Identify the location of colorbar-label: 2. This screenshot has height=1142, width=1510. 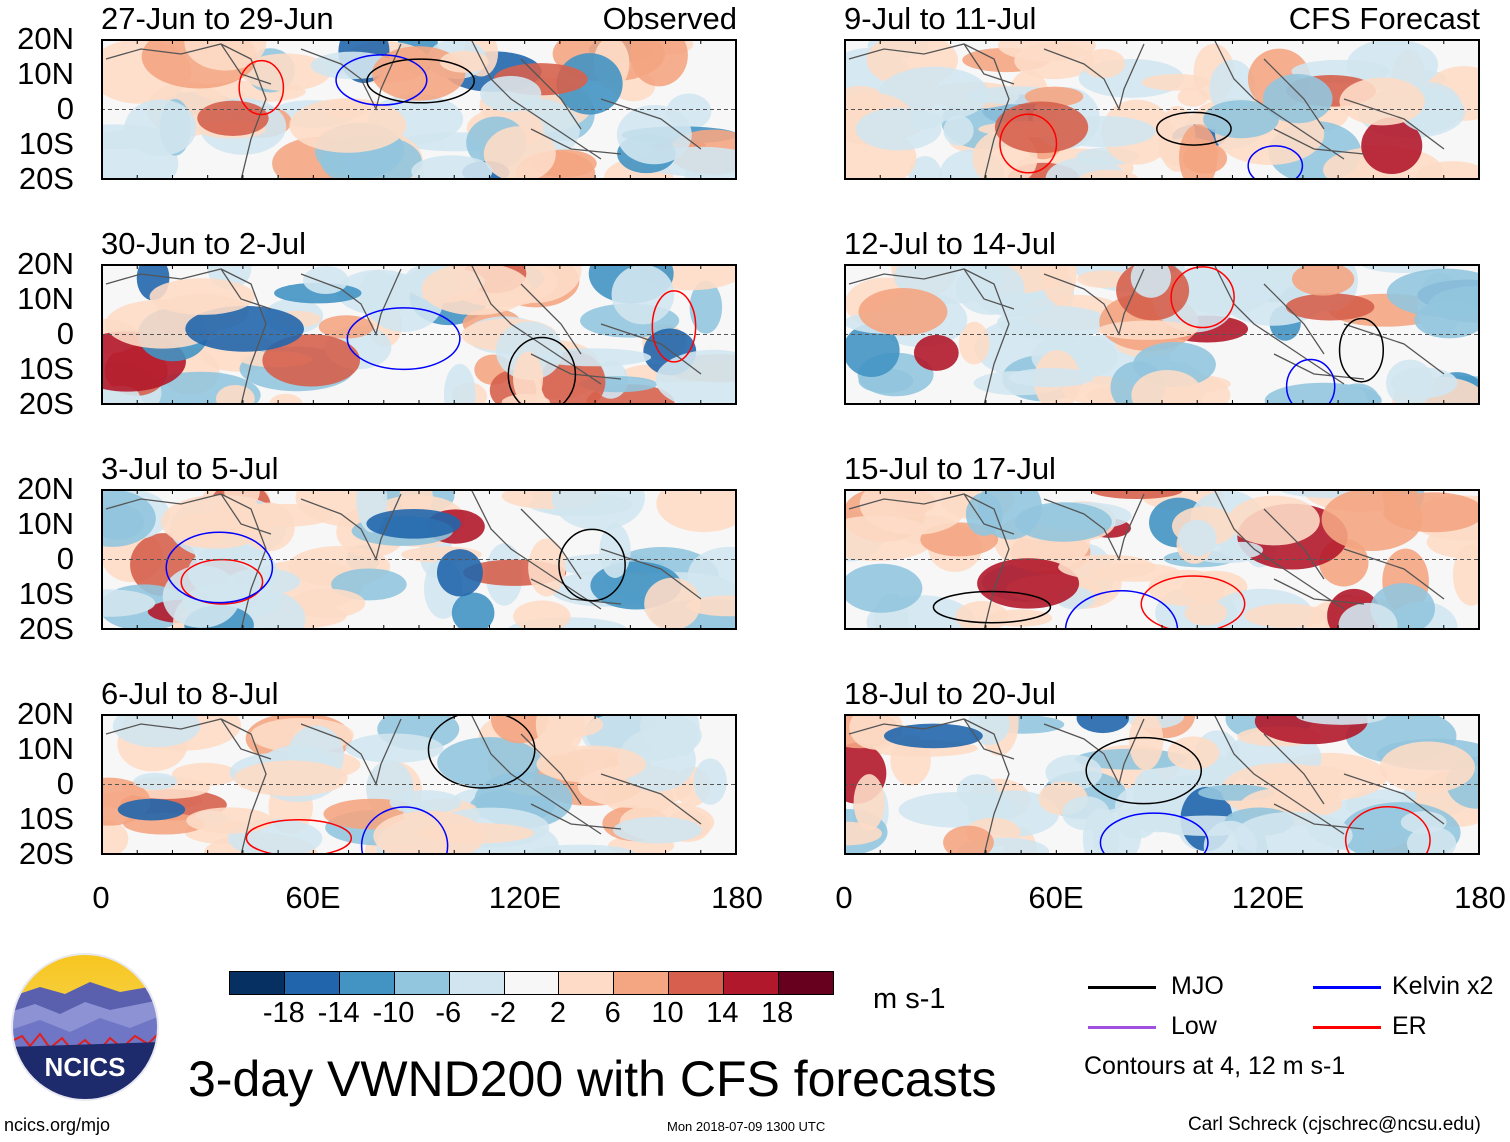
(557, 1013).